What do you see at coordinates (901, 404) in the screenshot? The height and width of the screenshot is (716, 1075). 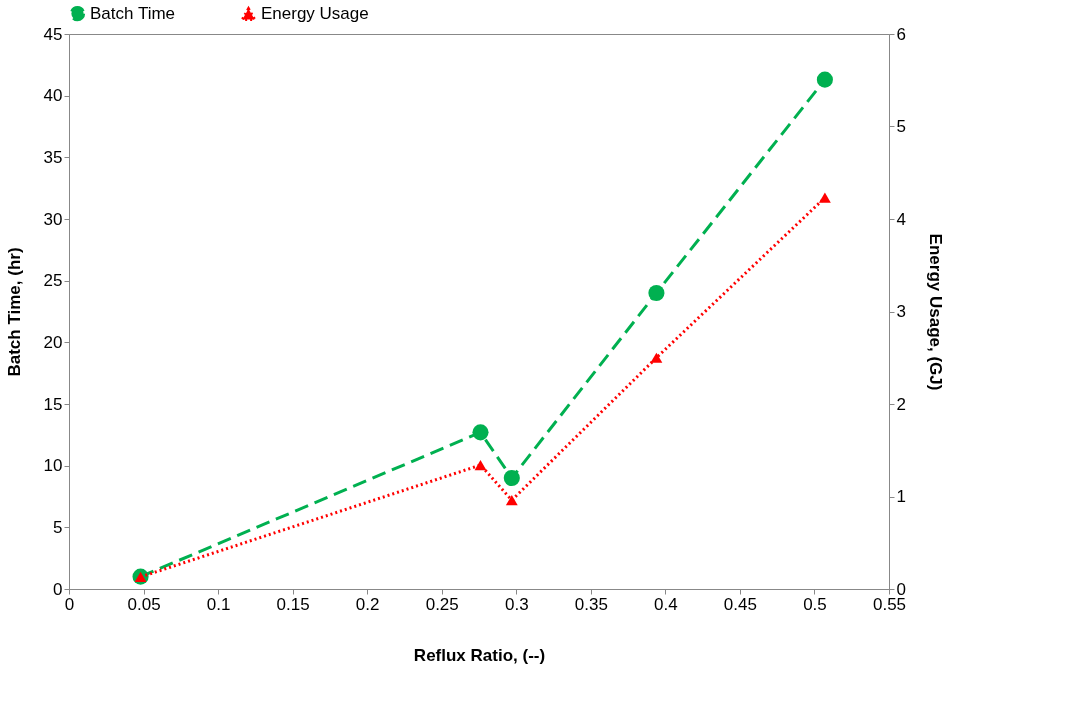 I see `y2-tick-label: 2` at bounding box center [901, 404].